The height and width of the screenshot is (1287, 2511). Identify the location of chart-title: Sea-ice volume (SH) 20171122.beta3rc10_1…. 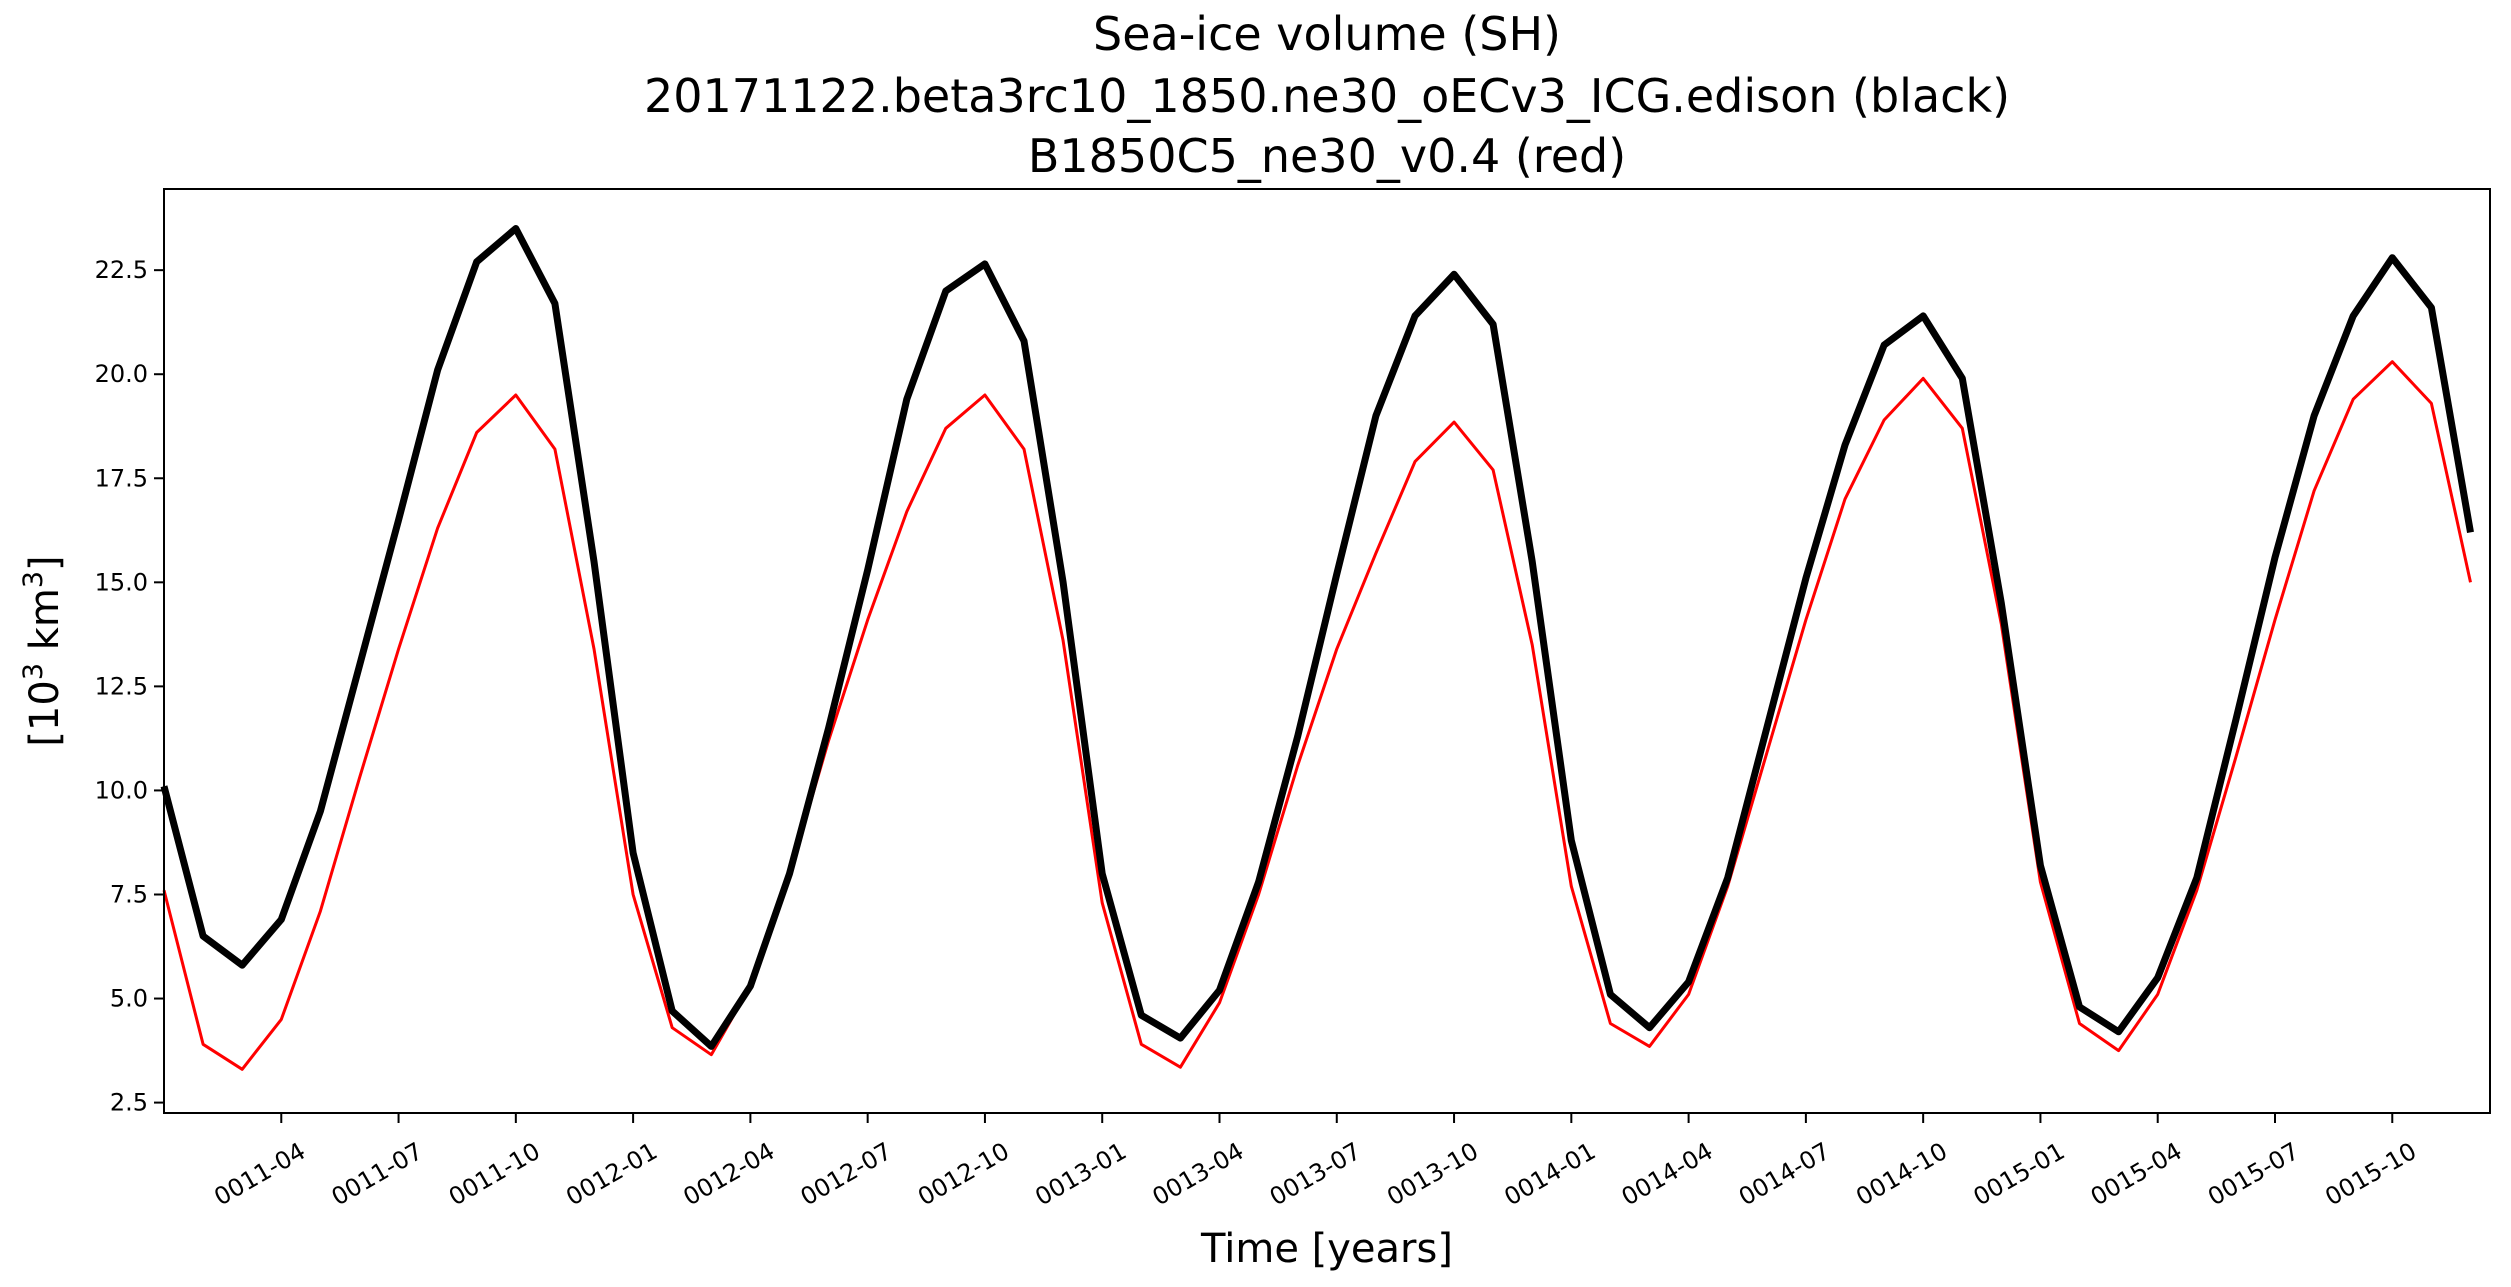
(1327, 95).